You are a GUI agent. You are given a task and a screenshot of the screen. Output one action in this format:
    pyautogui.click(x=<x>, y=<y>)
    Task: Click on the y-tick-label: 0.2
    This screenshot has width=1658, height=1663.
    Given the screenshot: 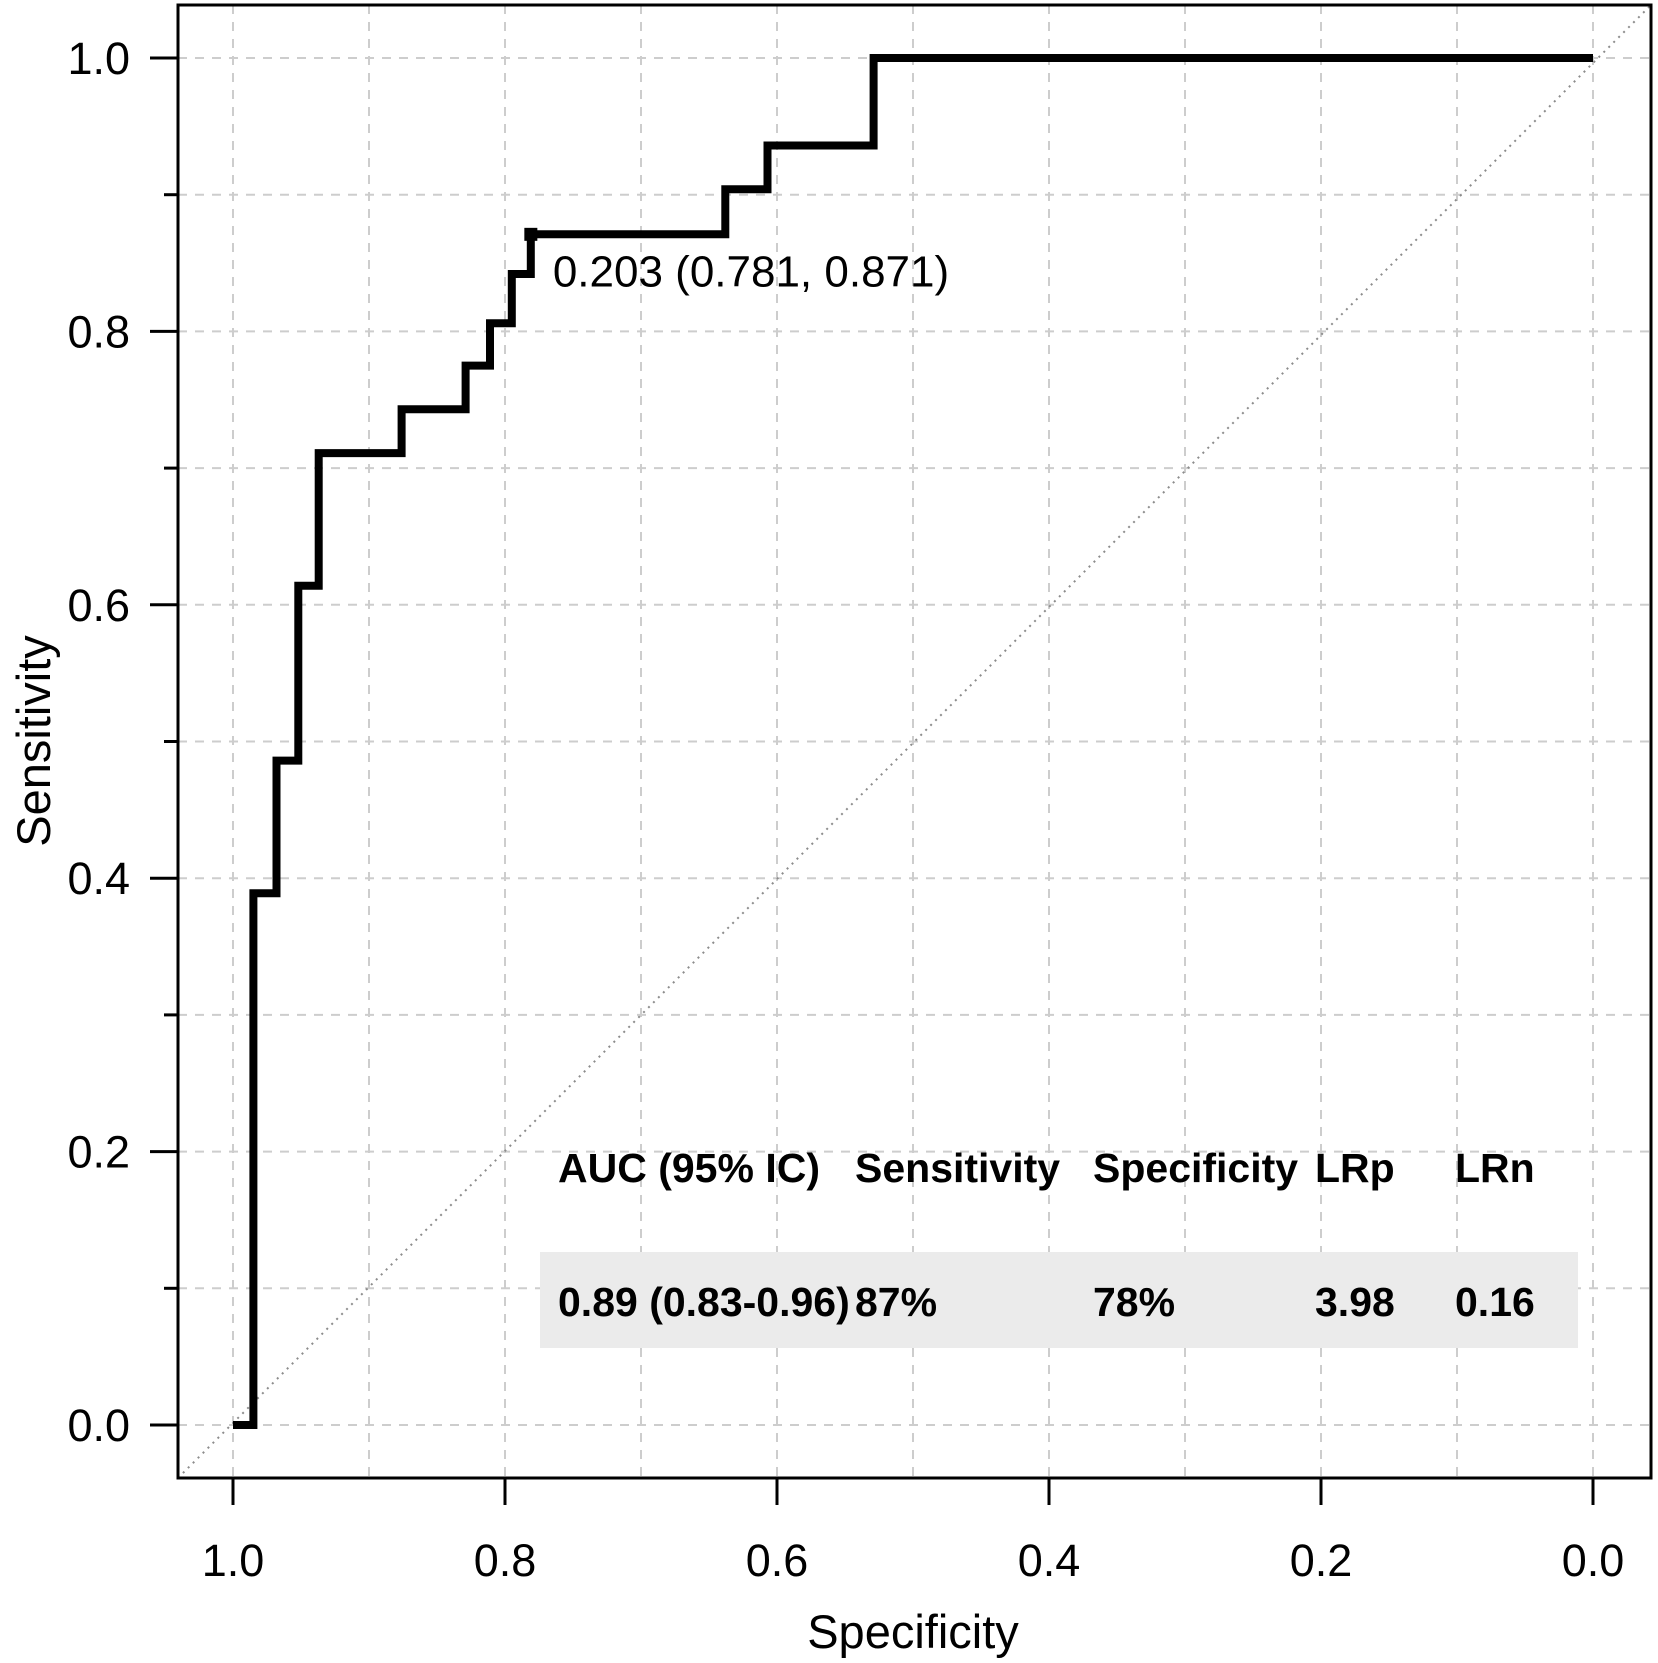 What is the action you would take?
    pyautogui.click(x=98, y=1152)
    